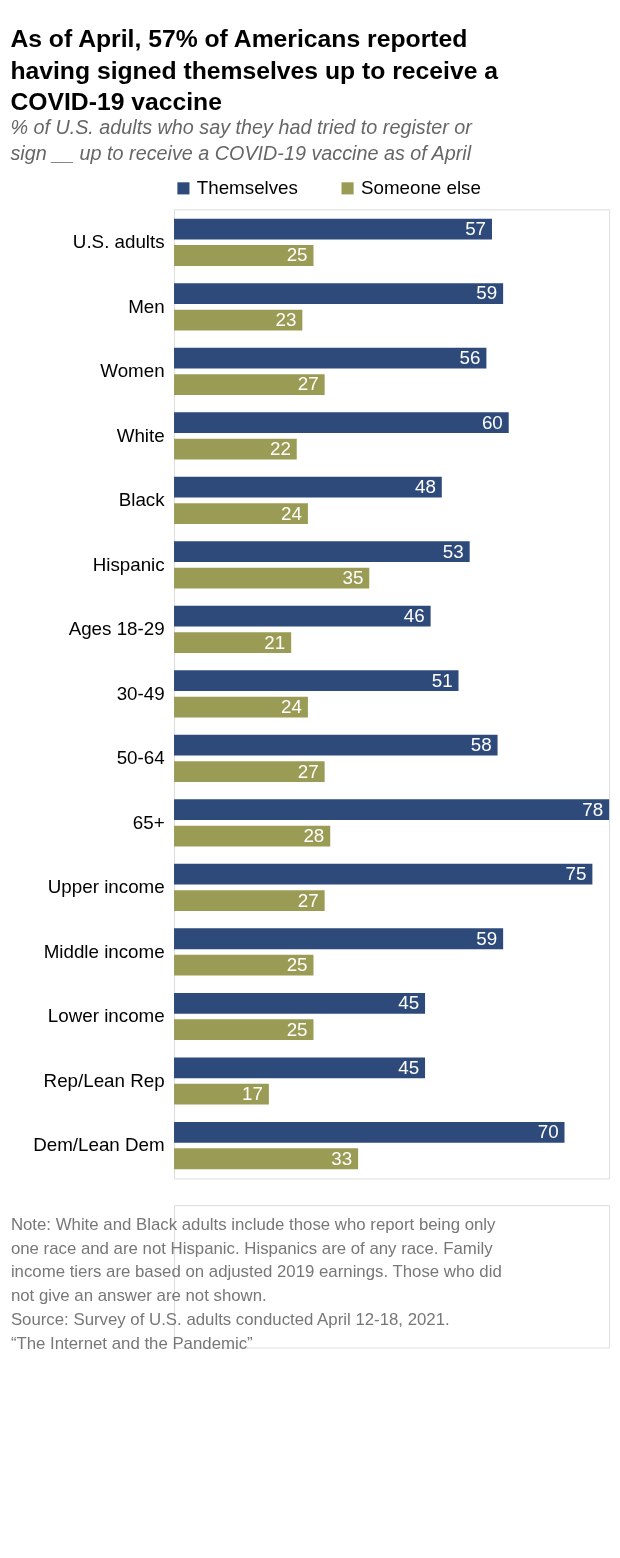 This screenshot has width=620, height=1558. Describe the element at coordinates (254, 70) in the screenshot. I see `chart-title: As of April, 57% of Americans reported having signed themselves up to receive a COVID-19 vaccine` at that location.